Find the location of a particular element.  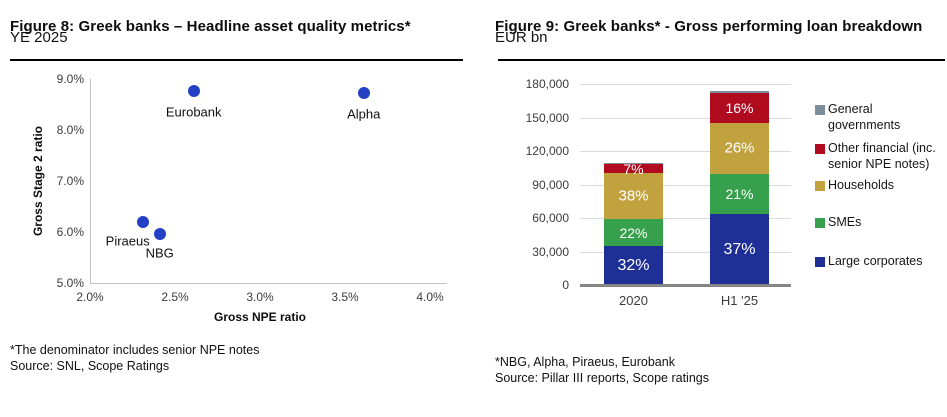

y-tick-label: 0 is located at coordinates (565, 285).